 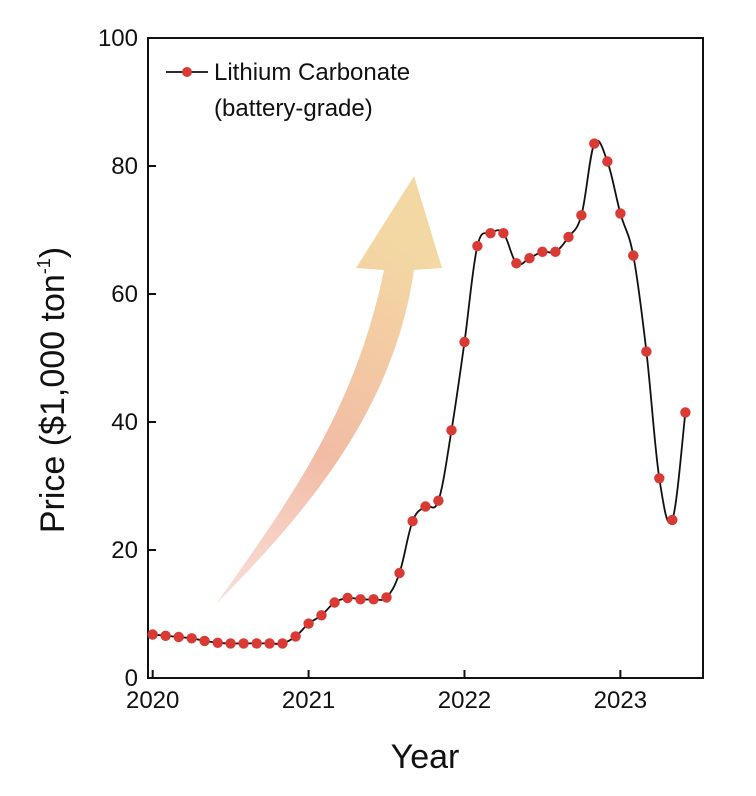 What do you see at coordinates (44, 266) in the screenshot?
I see `y-axis-title-superscript: -1` at bounding box center [44, 266].